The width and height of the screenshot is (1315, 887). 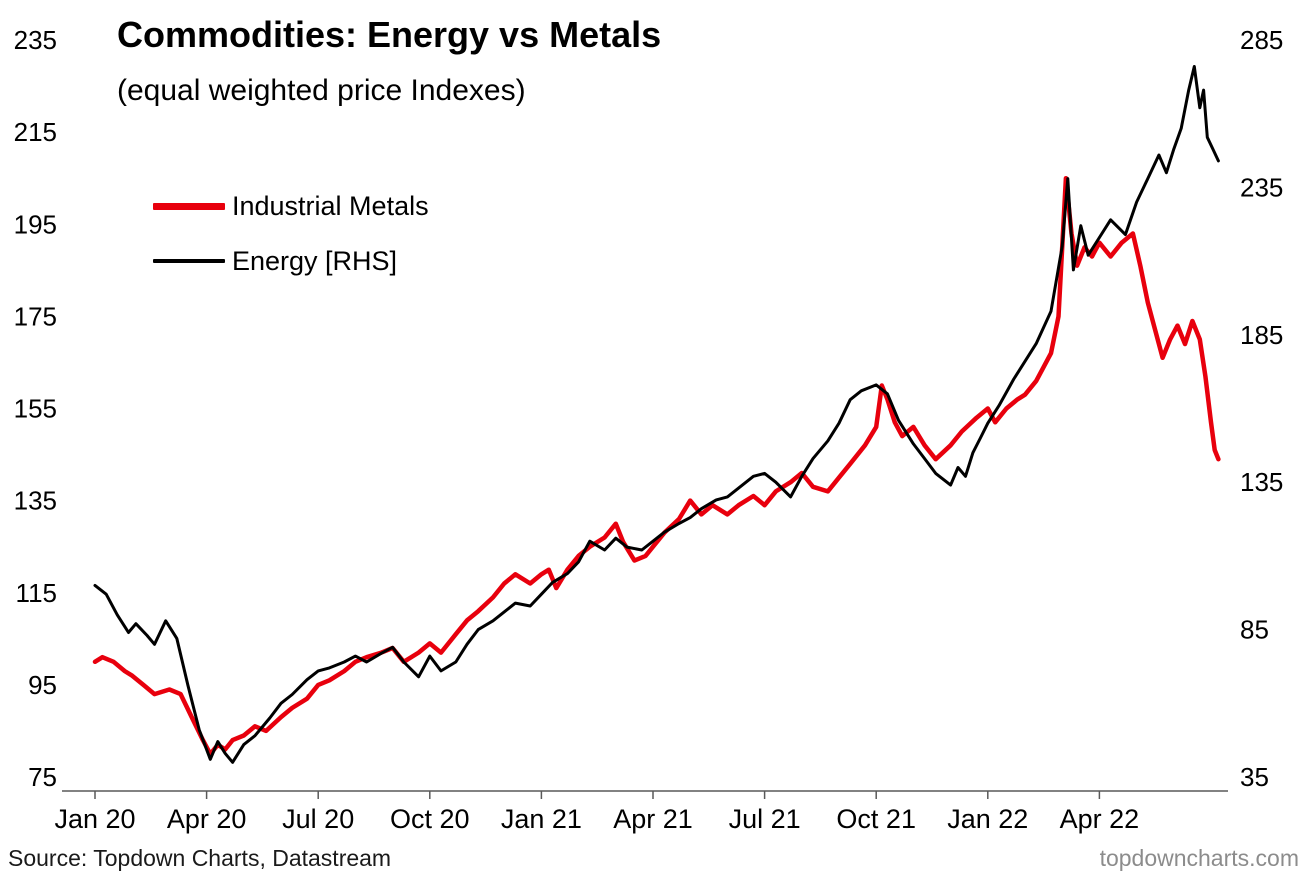 I want to click on chart-legend: Industrial Metals Energy [RHS], so click(x=291, y=243).